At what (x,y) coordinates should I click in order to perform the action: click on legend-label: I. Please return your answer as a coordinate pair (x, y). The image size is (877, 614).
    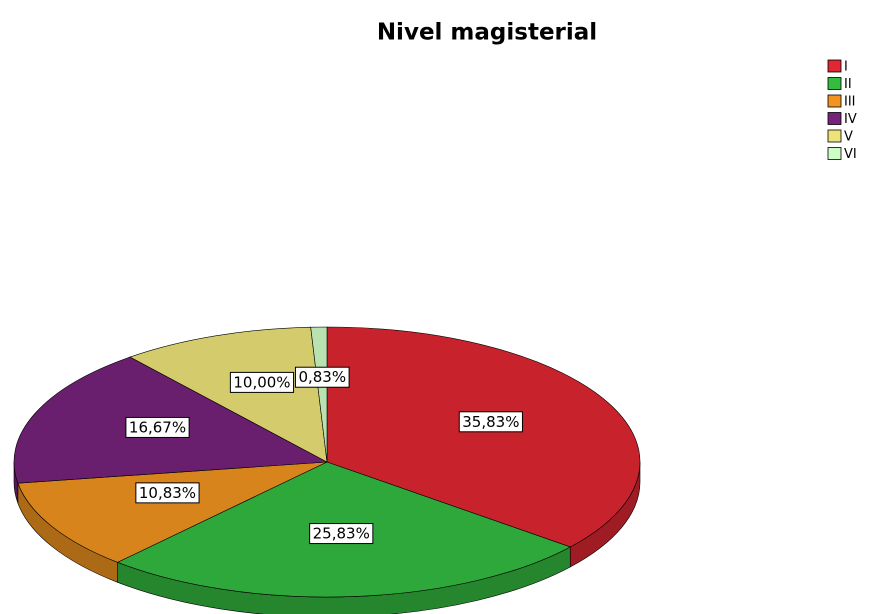
    Looking at the image, I should click on (846, 67).